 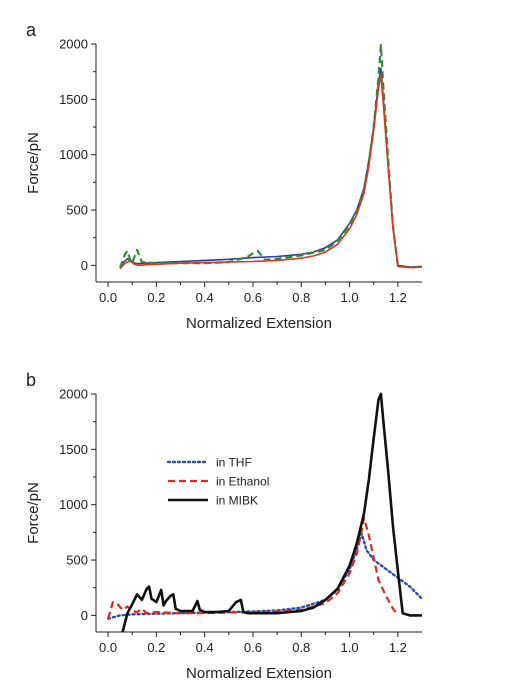 What do you see at coordinates (234, 463) in the screenshot?
I see `legend-label-0: in THF` at bounding box center [234, 463].